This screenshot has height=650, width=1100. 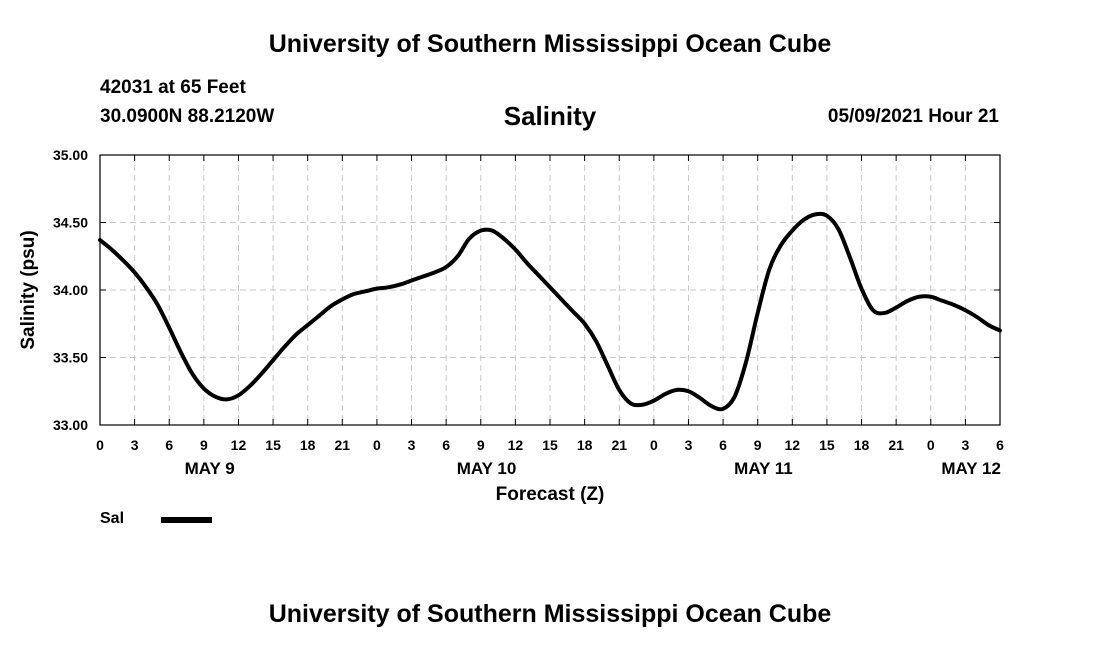 What do you see at coordinates (763, 468) in the screenshot?
I see `day-label: MAY 11` at bounding box center [763, 468].